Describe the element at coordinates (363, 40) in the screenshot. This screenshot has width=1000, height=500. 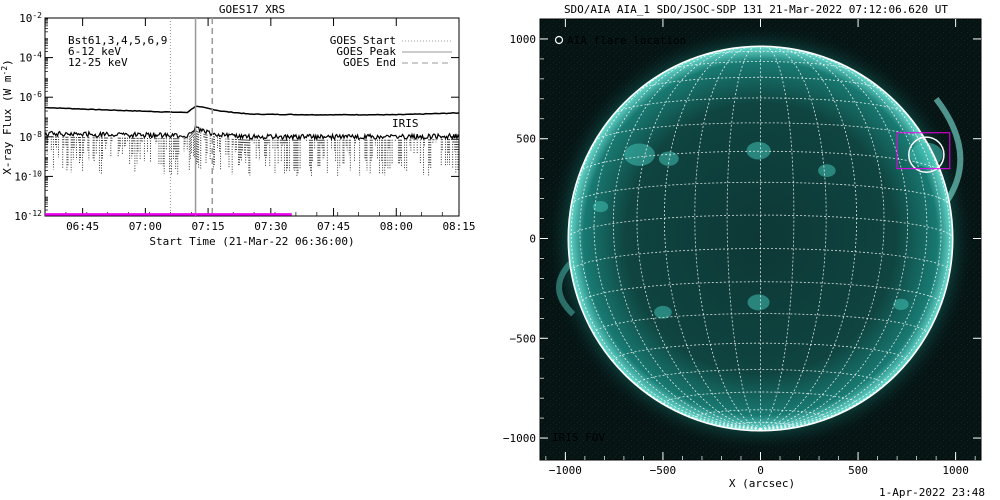
I see `legend-goes-start: GOES Start` at that location.